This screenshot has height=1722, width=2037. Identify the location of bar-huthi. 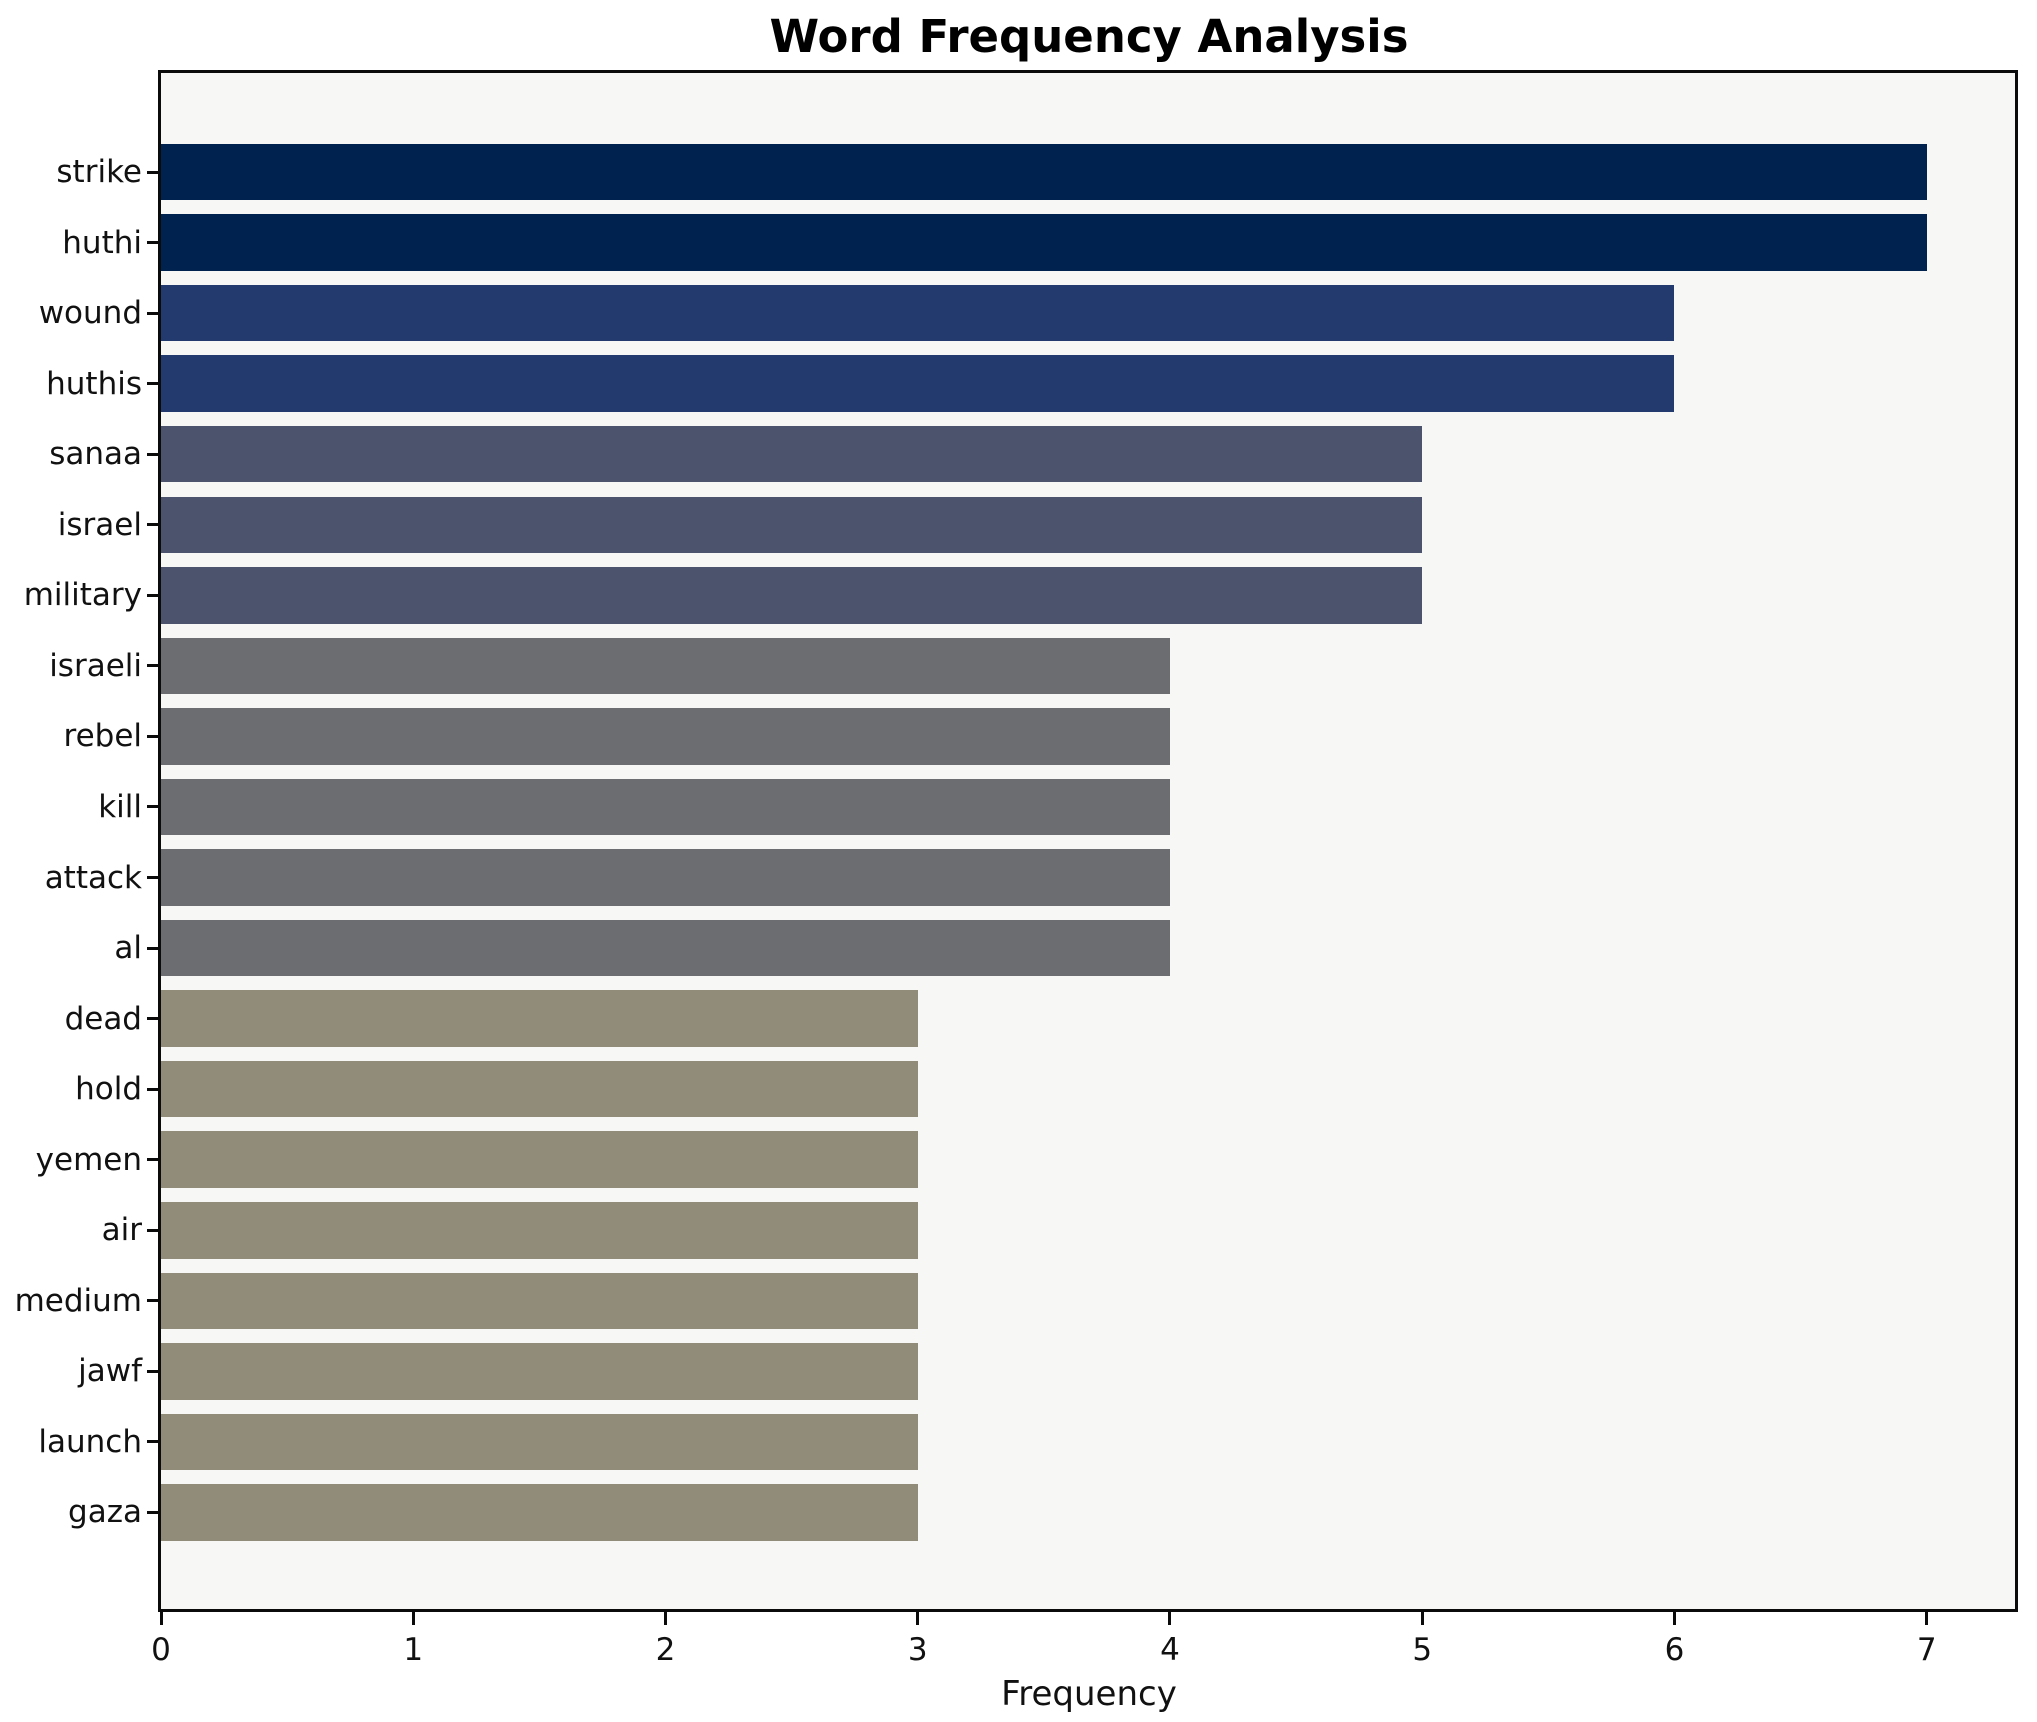
(1044, 242).